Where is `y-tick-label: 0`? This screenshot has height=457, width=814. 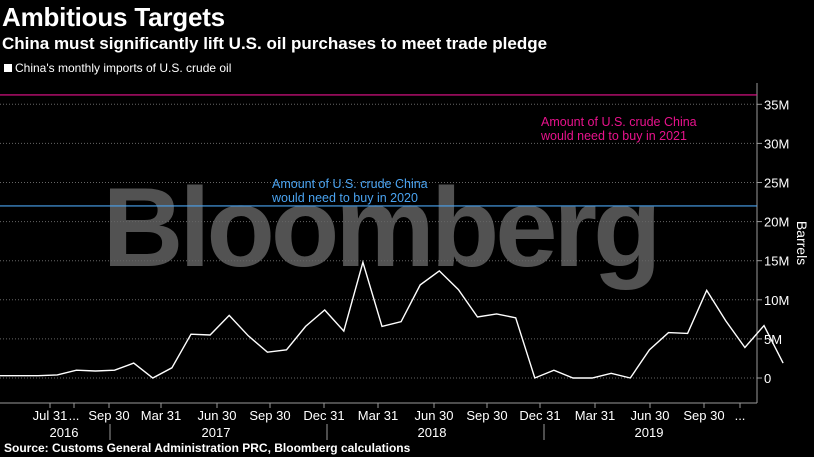
y-tick-label: 0 is located at coordinates (767, 378).